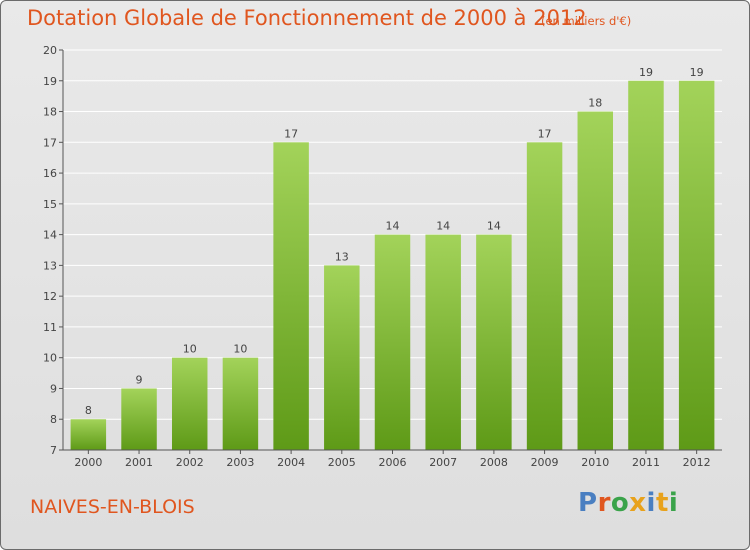 The height and width of the screenshot is (550, 750). I want to click on y-tick-label: 10, so click(50, 358).